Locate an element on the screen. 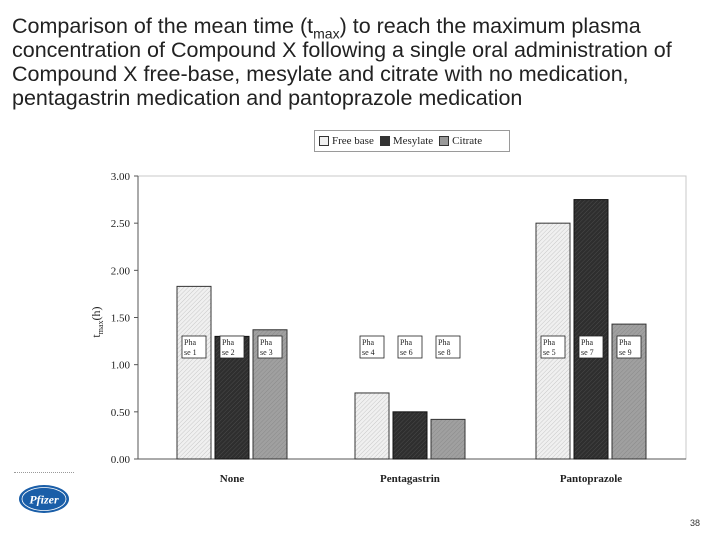 The width and height of the screenshot is (720, 540). x-category-label: None is located at coordinates (232, 479).